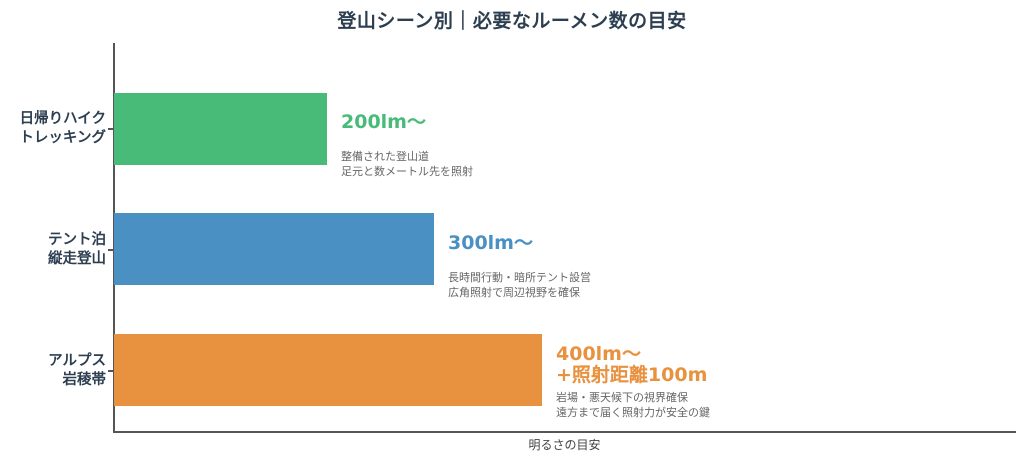 This screenshot has width=1024, height=460. What do you see at coordinates (328, 370) in the screenshot?
I see `bar-alps-ridge` at bounding box center [328, 370].